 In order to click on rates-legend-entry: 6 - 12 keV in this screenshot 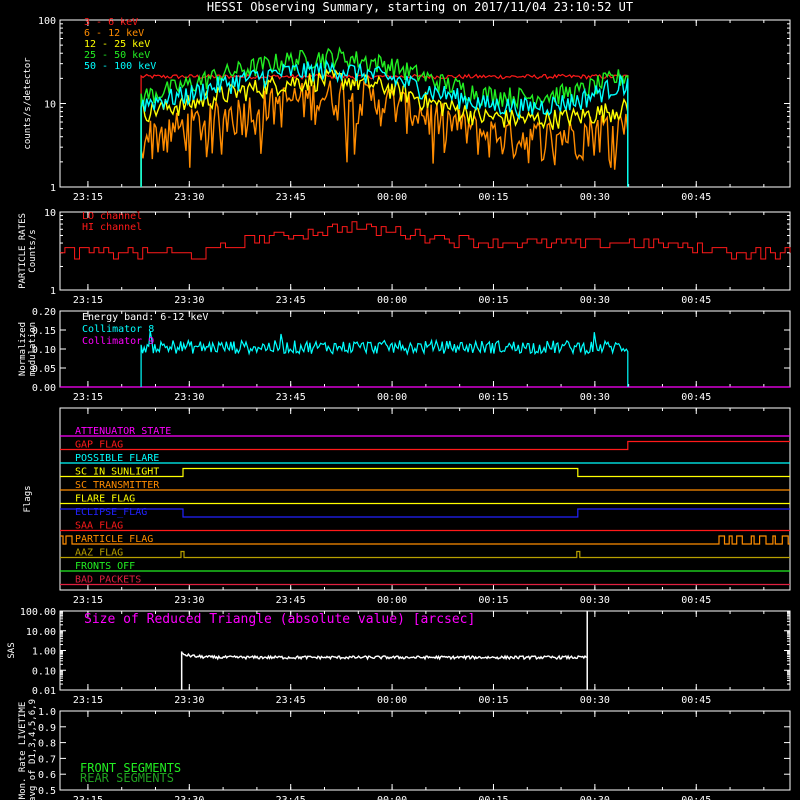, I will do `click(114, 33)`.